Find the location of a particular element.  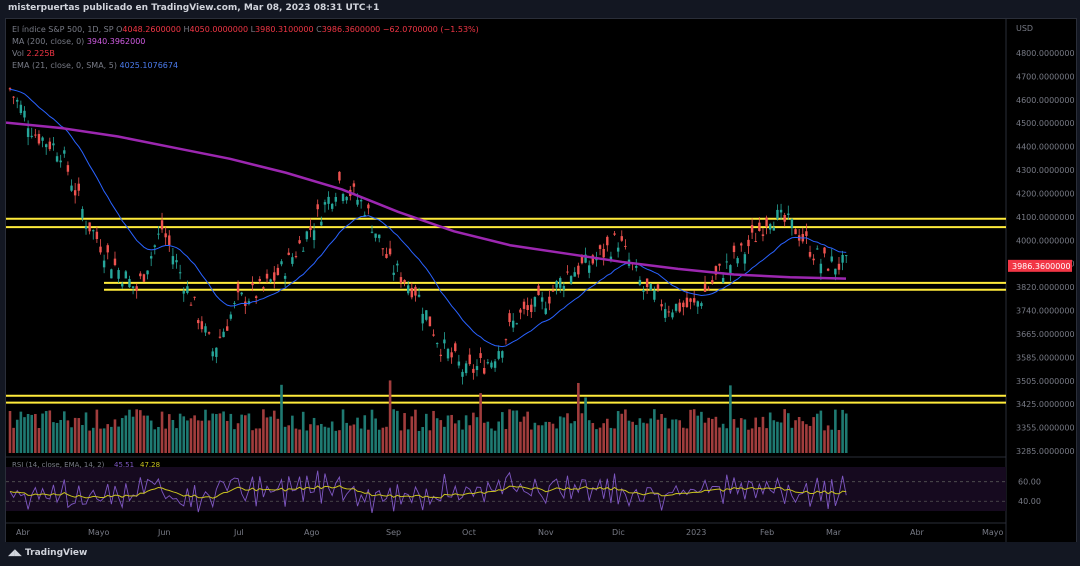

rsi-level-label: 60.00 is located at coordinates (1029, 482).